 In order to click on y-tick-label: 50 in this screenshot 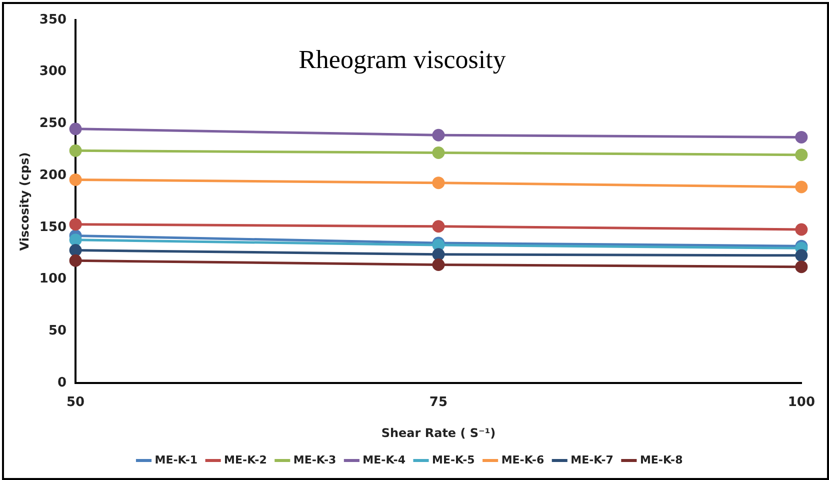, I will do `click(57, 331)`.